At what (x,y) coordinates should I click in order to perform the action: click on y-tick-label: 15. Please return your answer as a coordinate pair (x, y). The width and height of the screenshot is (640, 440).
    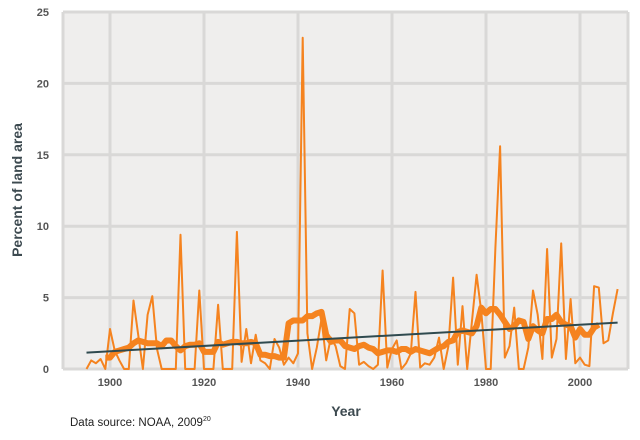
    Looking at the image, I should click on (43, 156).